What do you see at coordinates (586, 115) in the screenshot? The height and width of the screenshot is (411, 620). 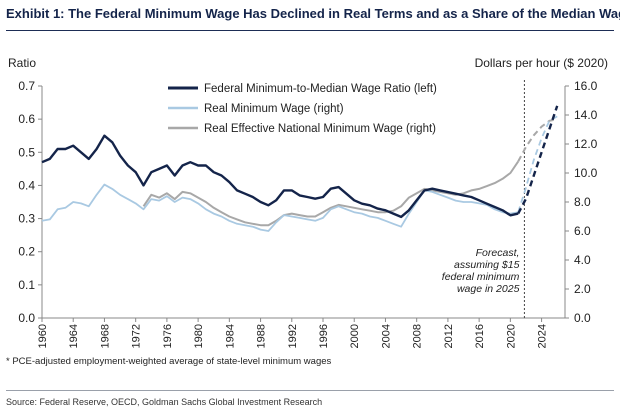 I see `right-tick-label: 14.0` at bounding box center [586, 115].